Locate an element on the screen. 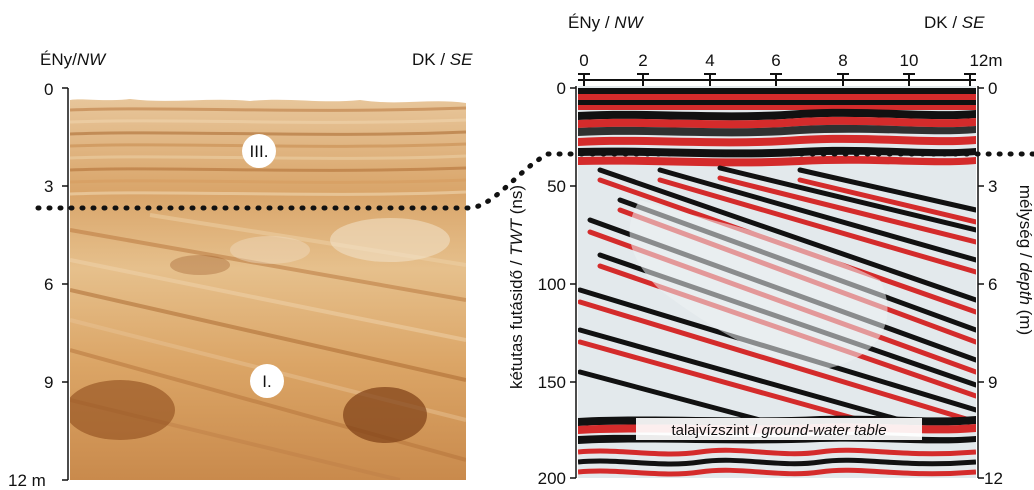  left-depth-axis: 0 3 6 9 12 m is located at coordinates (38, 285).